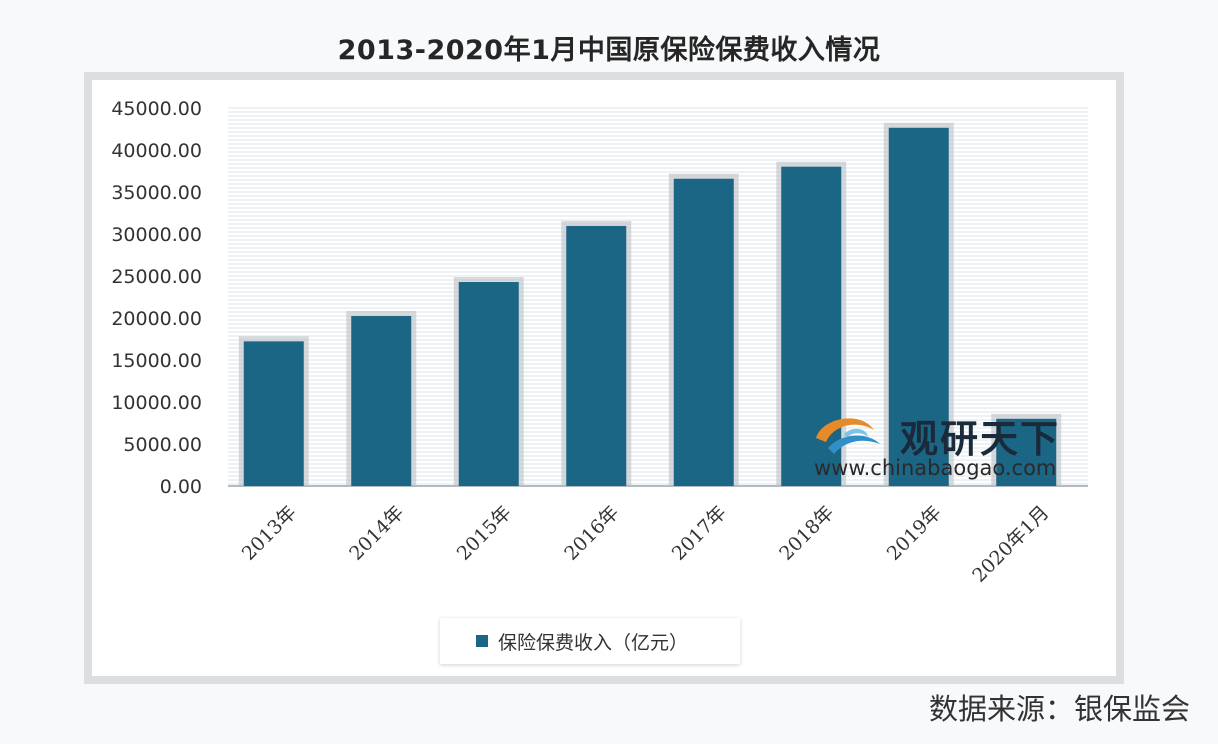 Image resolution: width=1218 pixels, height=744 pixels. Describe the element at coordinates (980, 439) in the screenshot. I see `watermark-name: 观研天下` at that location.